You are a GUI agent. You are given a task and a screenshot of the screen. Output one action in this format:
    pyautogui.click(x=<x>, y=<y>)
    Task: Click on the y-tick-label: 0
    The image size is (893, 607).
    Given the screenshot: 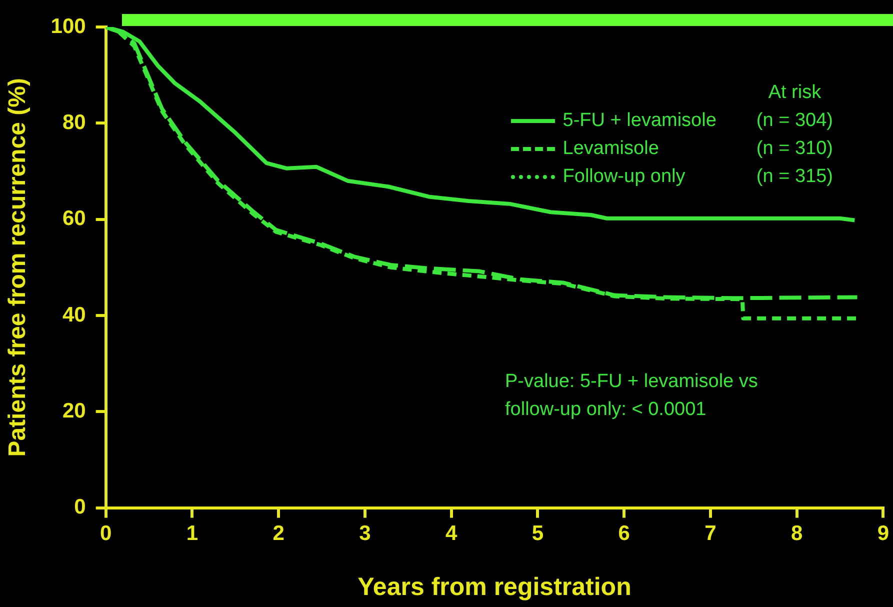 What is the action you would take?
    pyautogui.click(x=80, y=507)
    